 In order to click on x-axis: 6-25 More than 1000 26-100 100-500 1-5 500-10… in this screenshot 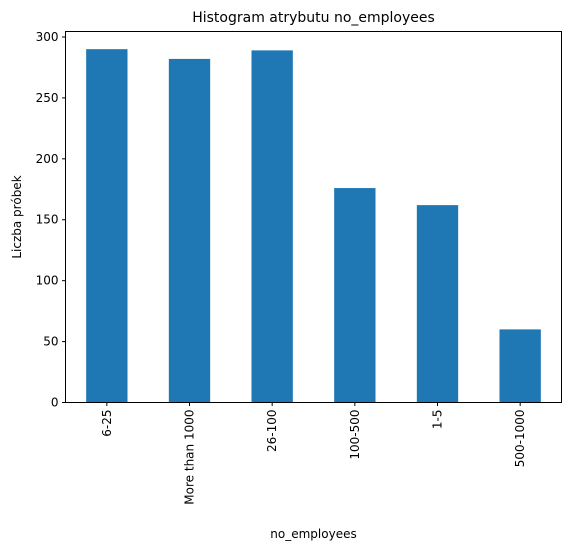, I will do `click(313, 454)`.